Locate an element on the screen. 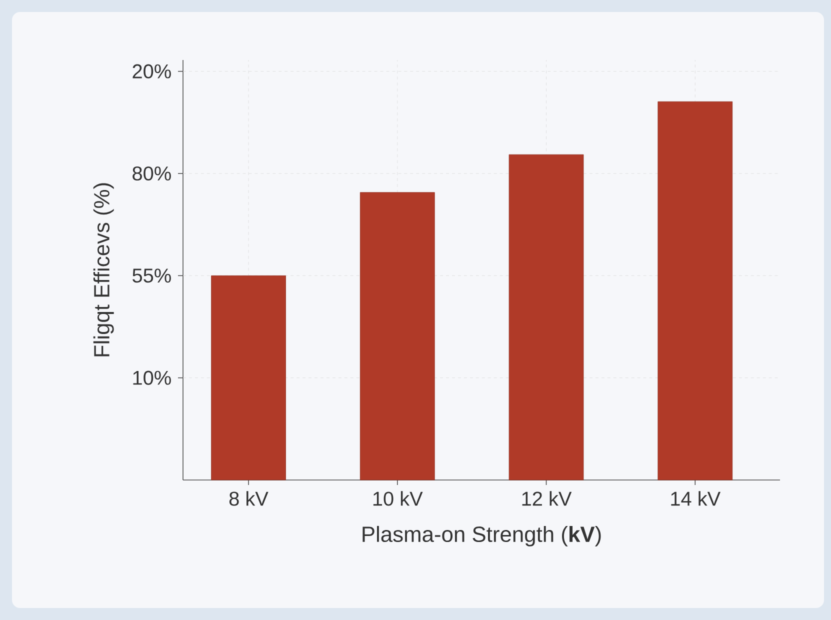  text: 80% is located at coordinates (151, 173).